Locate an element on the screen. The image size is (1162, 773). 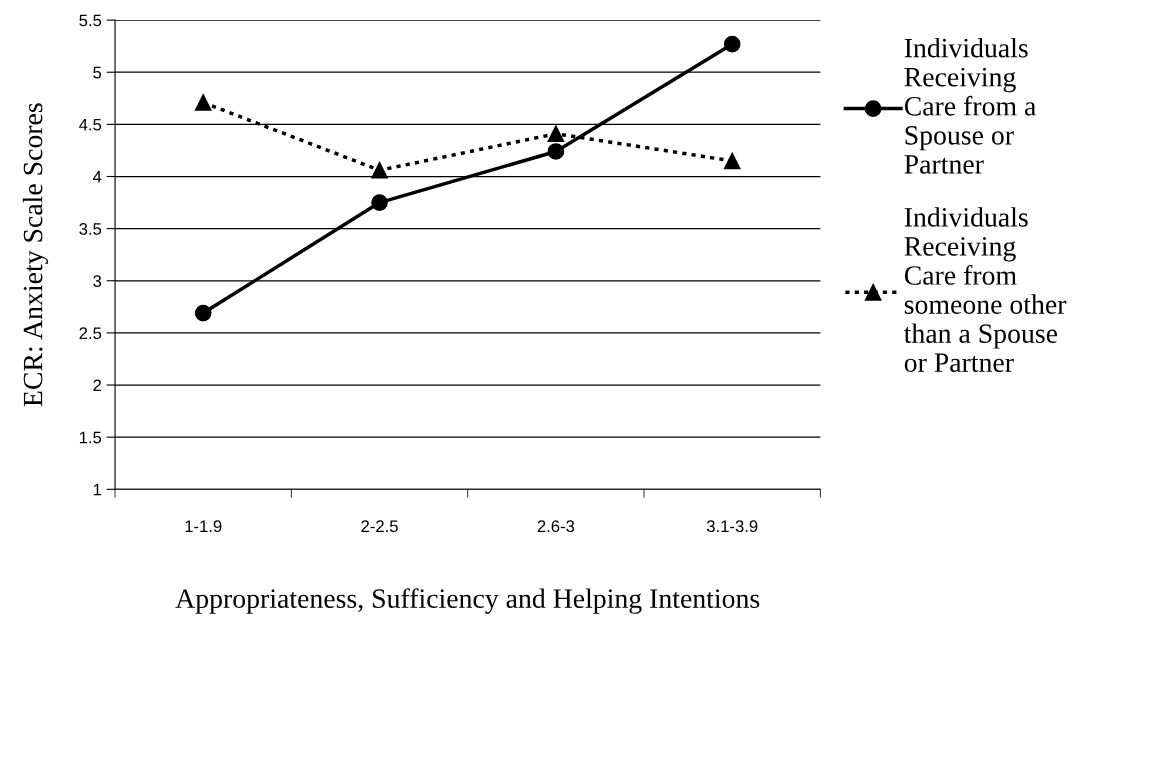
y-tick-label: 4.5 is located at coordinates (90, 124).